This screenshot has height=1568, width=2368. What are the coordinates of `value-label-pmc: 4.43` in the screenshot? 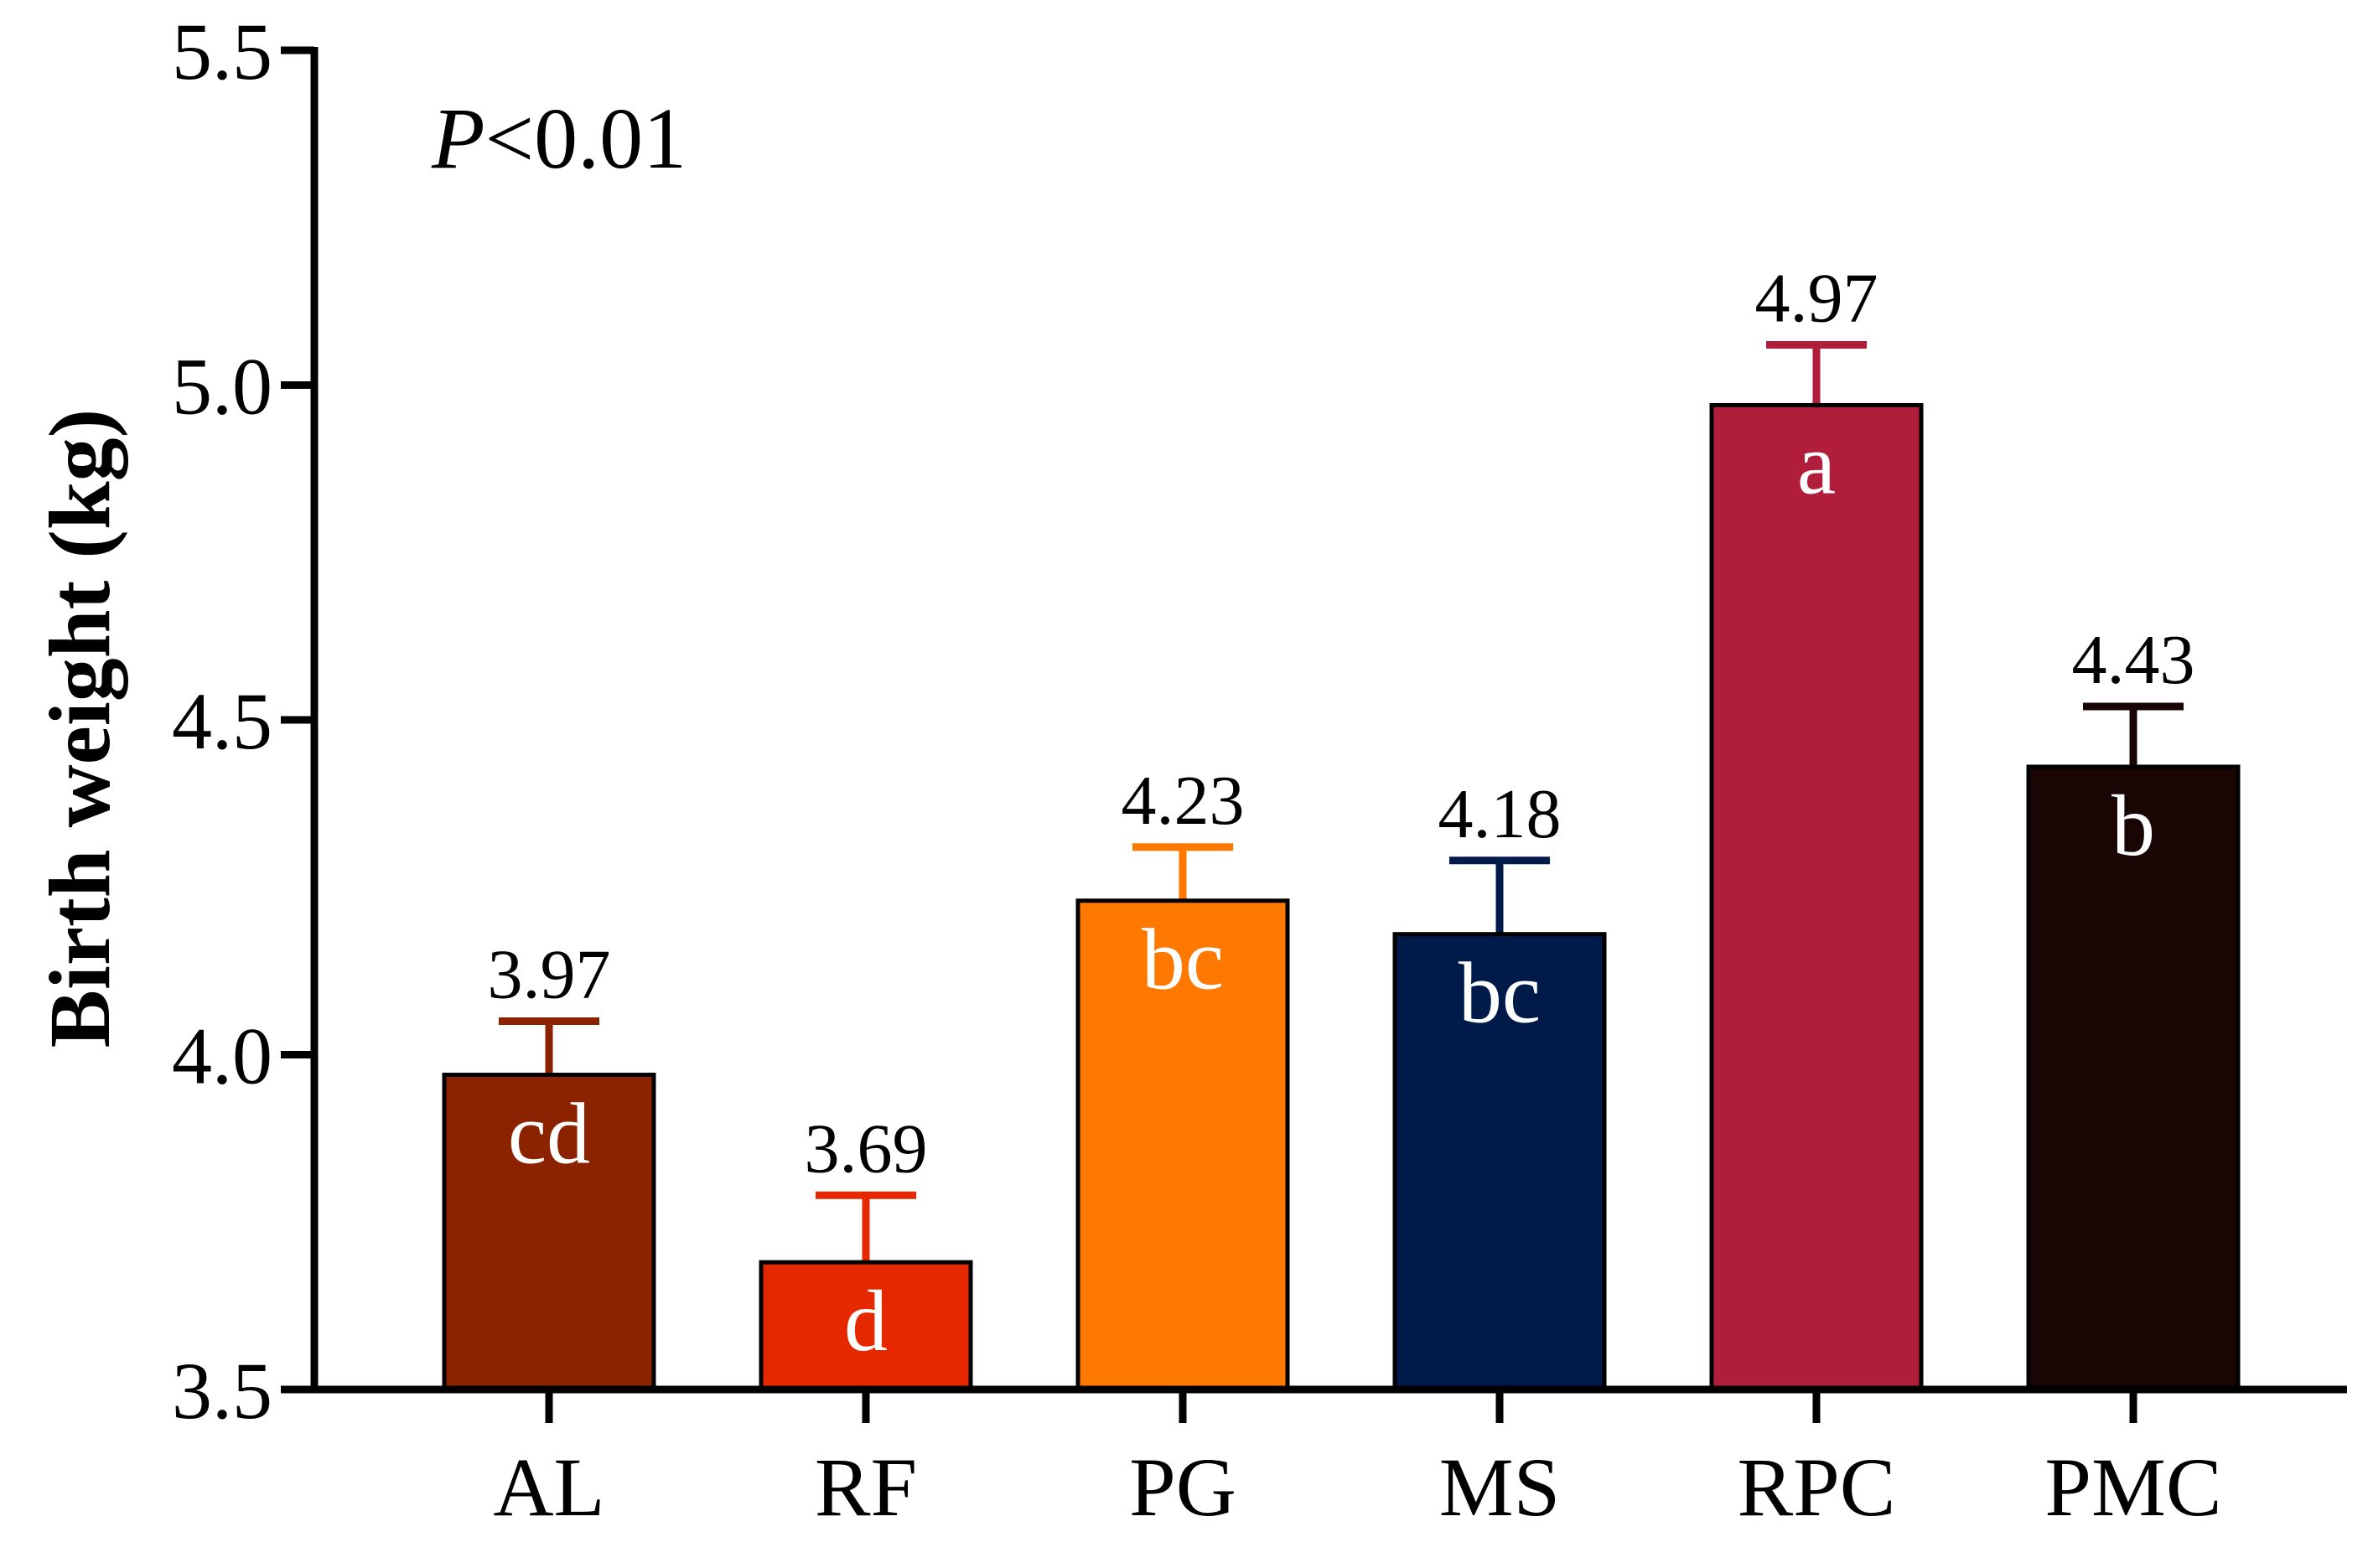 It's located at (2133, 660).